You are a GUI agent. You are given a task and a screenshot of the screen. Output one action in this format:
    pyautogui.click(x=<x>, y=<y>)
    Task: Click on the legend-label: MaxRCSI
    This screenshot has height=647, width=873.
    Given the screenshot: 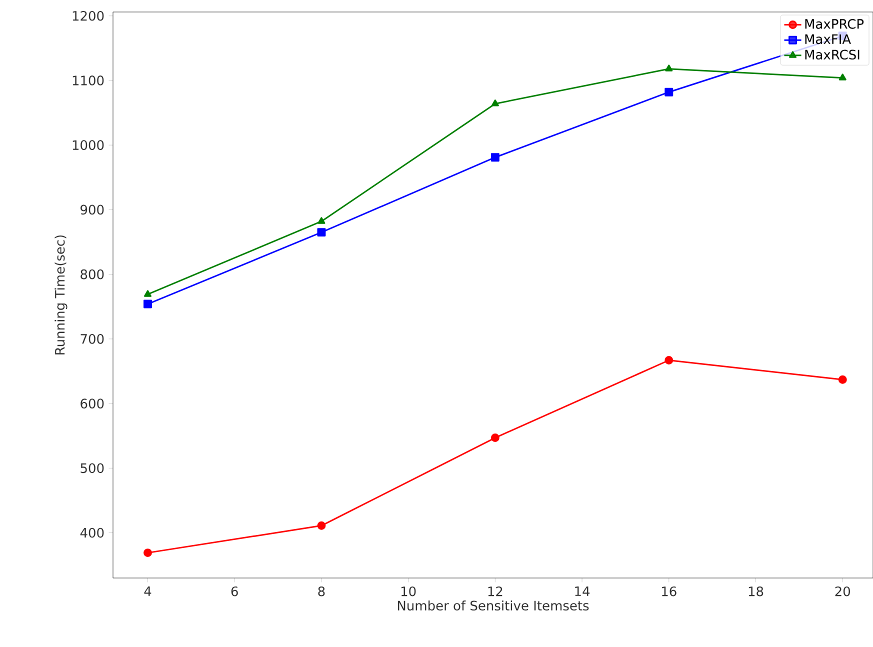 What is the action you would take?
    pyautogui.click(x=832, y=55)
    